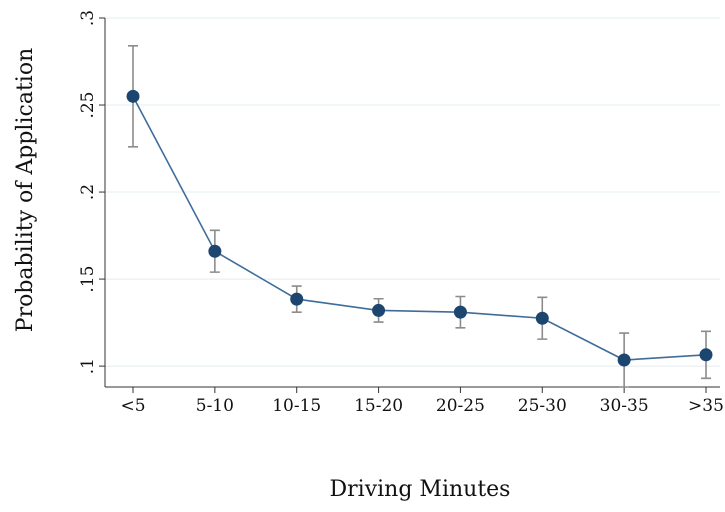 Image resolution: width=725 pixels, height=512 pixels. Describe the element at coordinates (542, 406) in the screenshot. I see `x-tick-label: 25-30` at that location.